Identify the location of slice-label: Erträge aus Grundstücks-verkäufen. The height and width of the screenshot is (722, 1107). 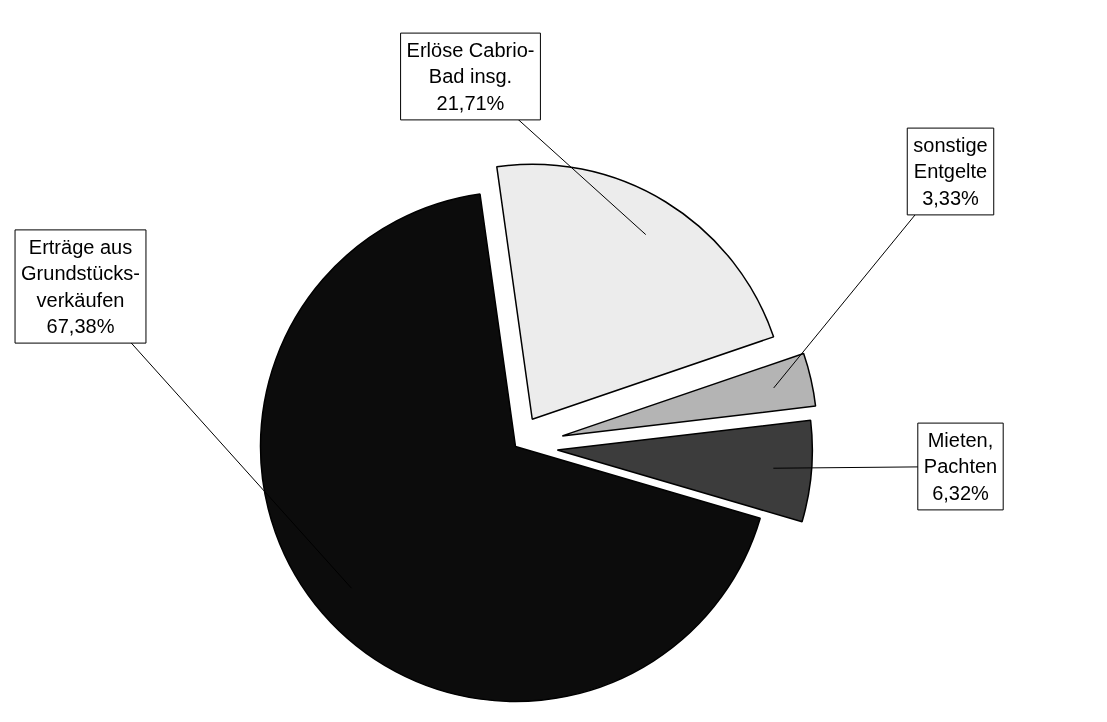
(80, 273).